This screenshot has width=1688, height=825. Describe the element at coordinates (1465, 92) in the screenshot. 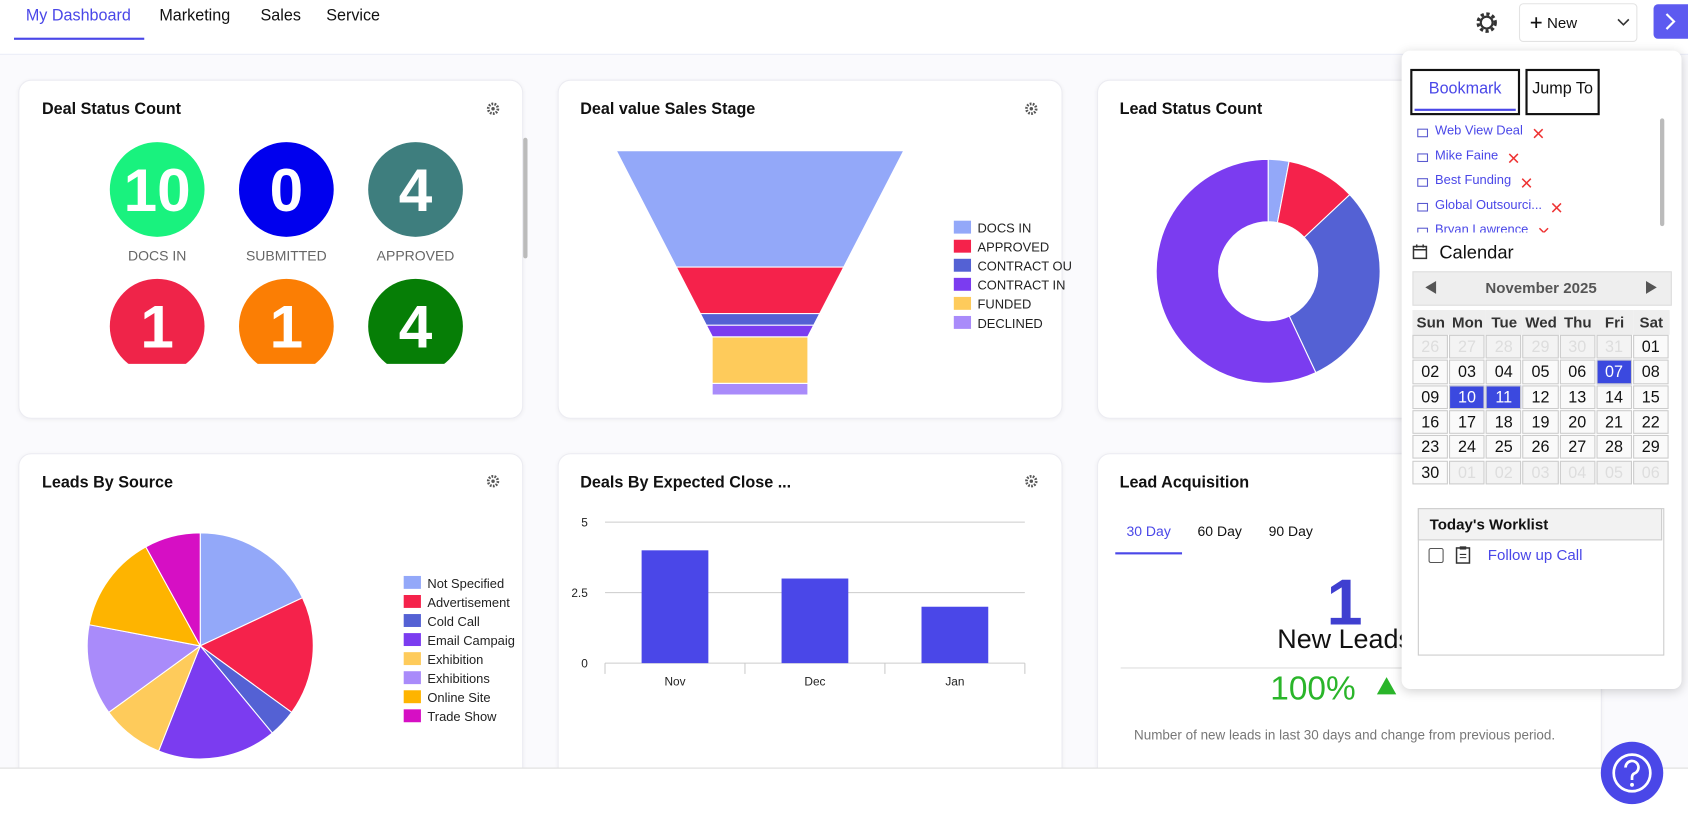

I see `bookmark-tab` at that location.